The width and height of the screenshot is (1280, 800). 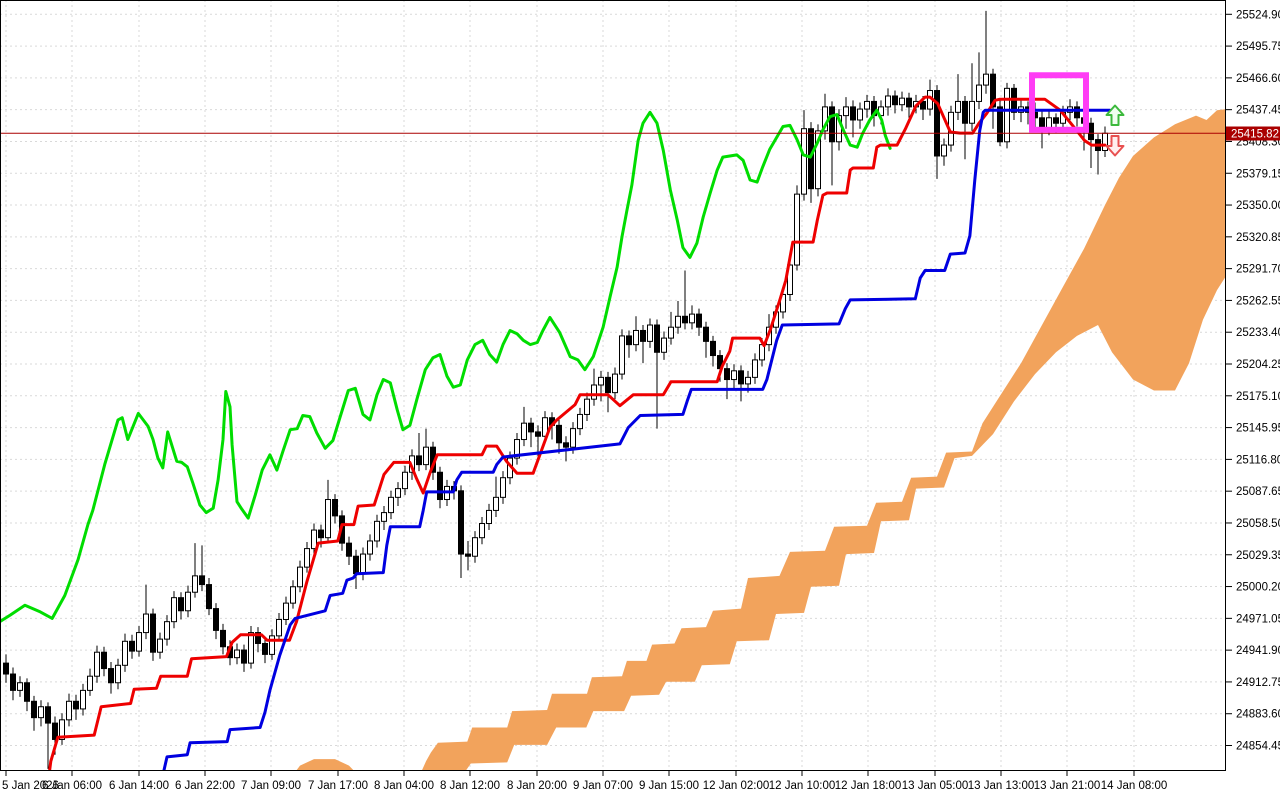 I want to click on price-axis-label: 24854.45, so click(x=1258, y=747).